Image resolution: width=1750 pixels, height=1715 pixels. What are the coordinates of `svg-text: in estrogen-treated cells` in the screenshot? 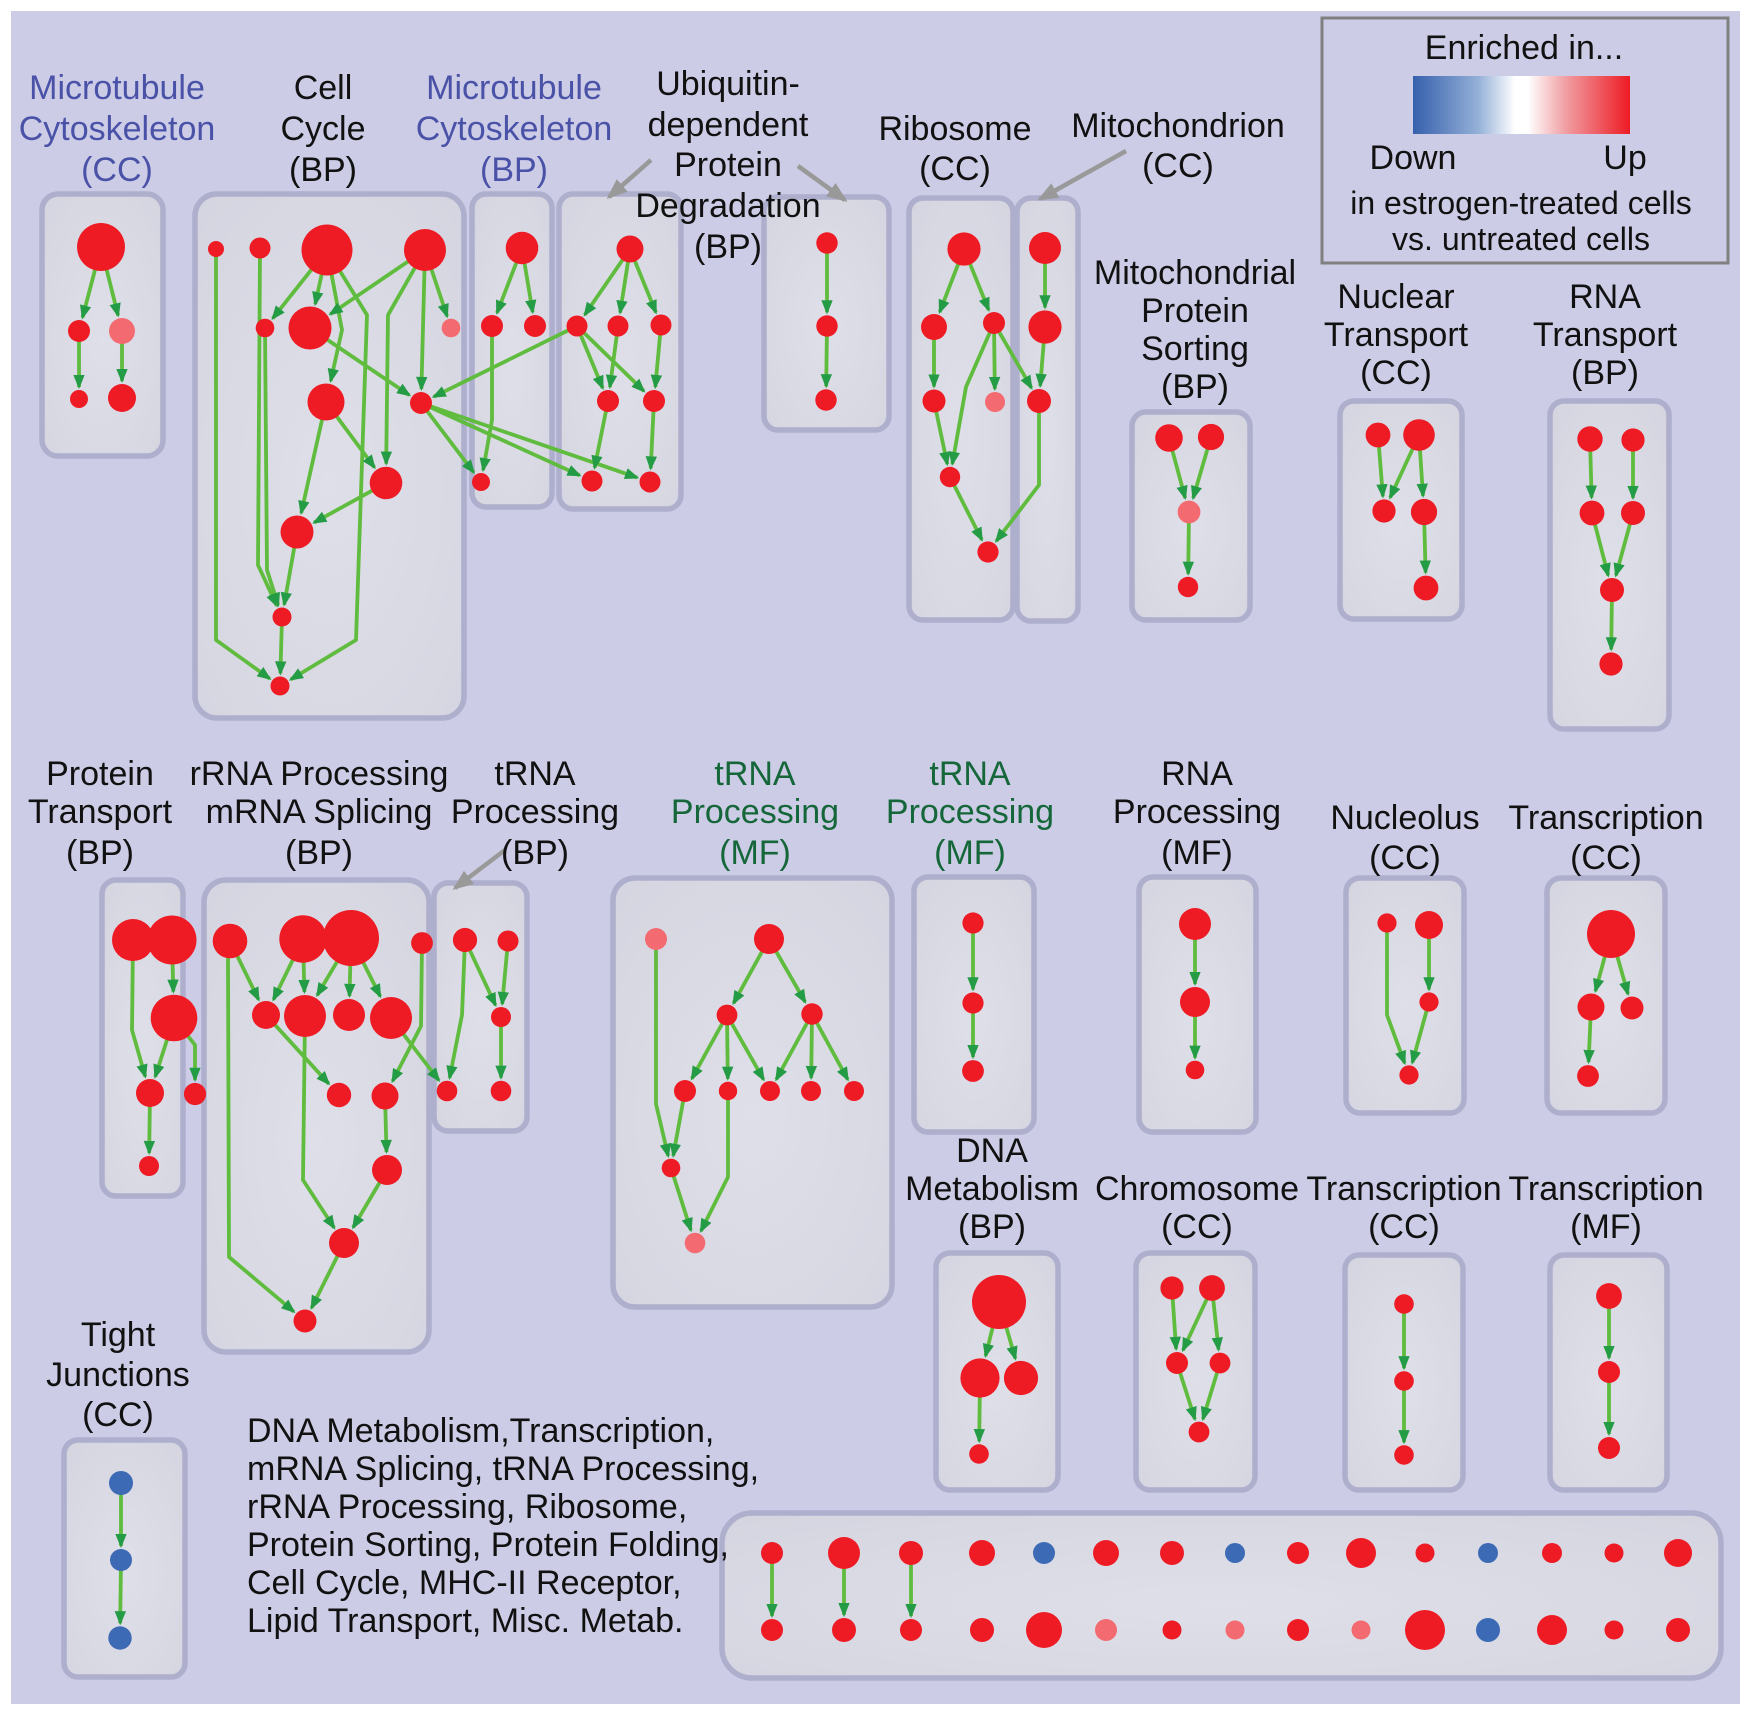 It's located at (1521, 203).